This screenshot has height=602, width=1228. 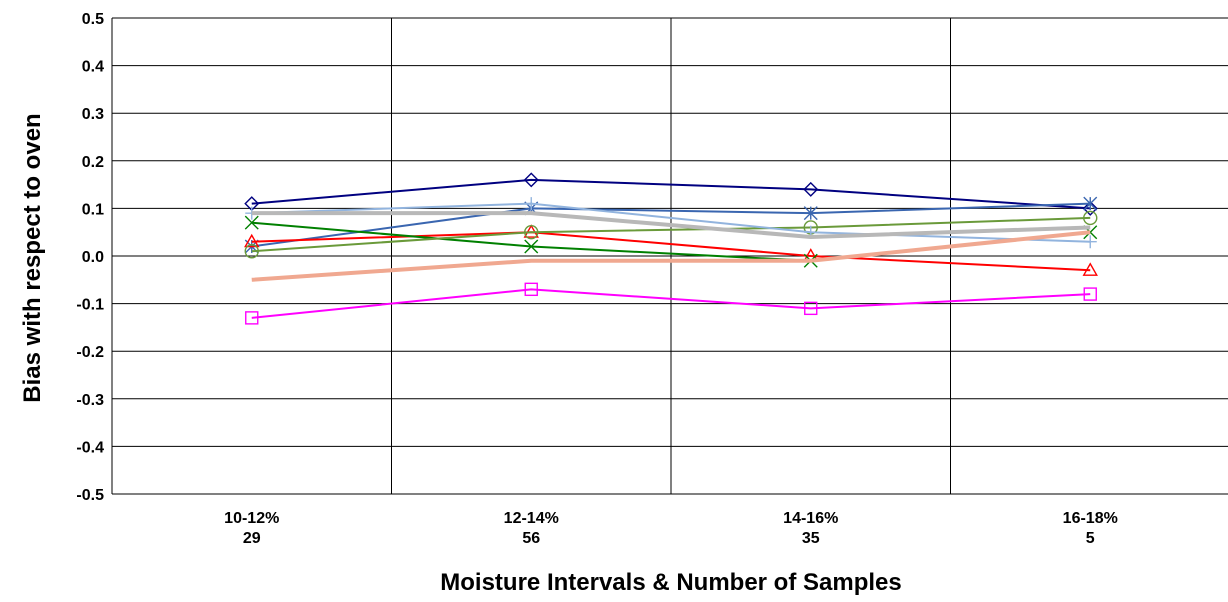 I want to click on x-tick-labels: 10-12% 29 12-14% 56 14-16% 35 16-18% 5, so click(x=671, y=528).